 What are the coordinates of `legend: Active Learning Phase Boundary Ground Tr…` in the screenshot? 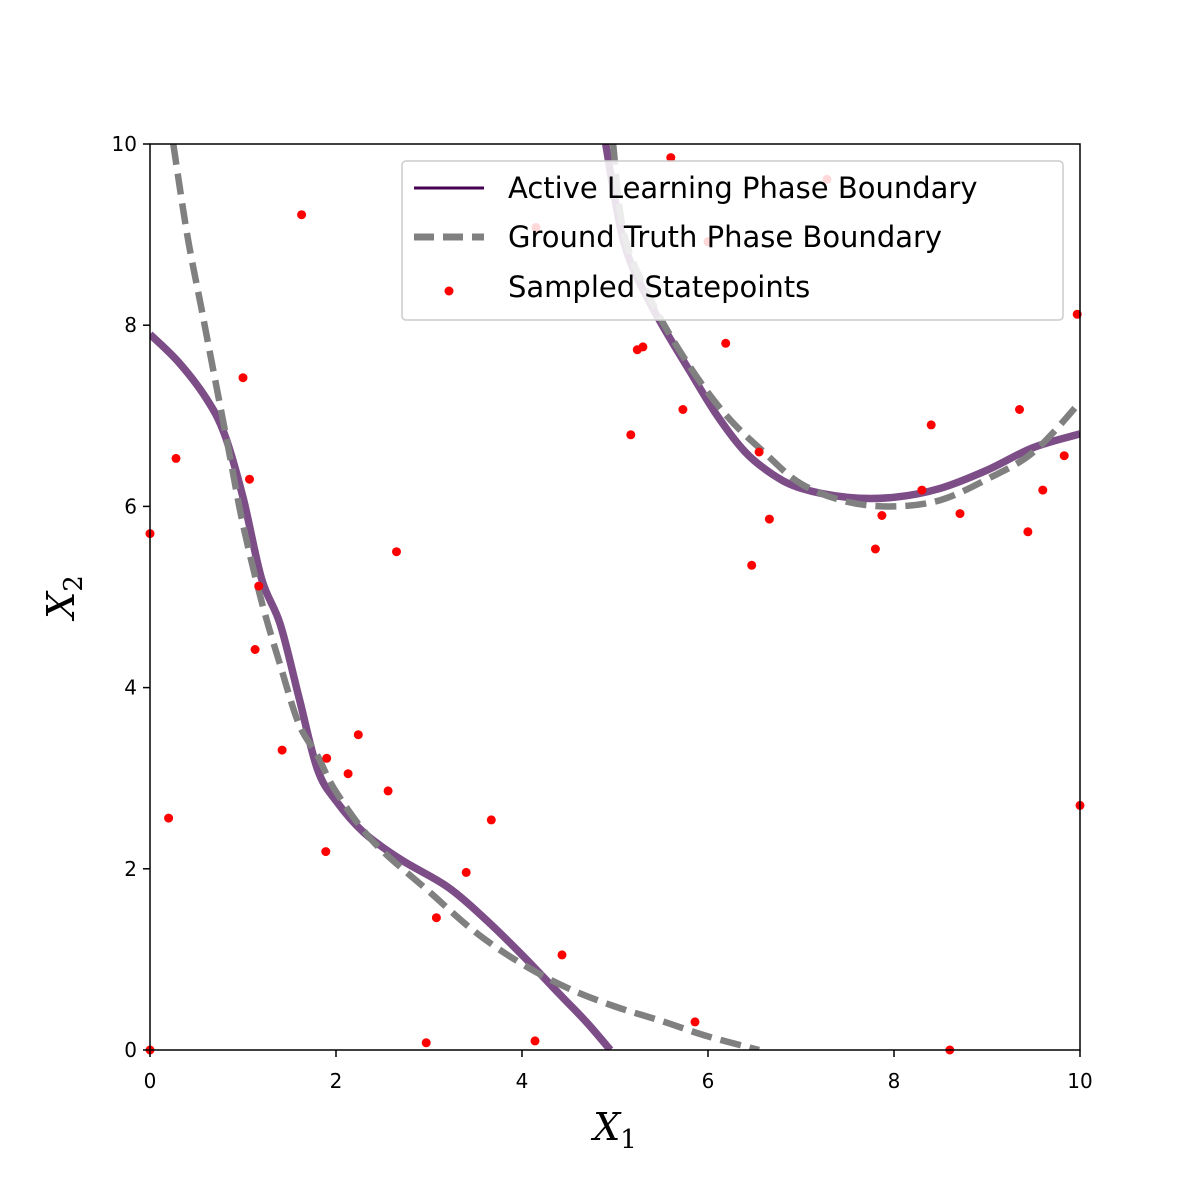 It's located at (732, 240).